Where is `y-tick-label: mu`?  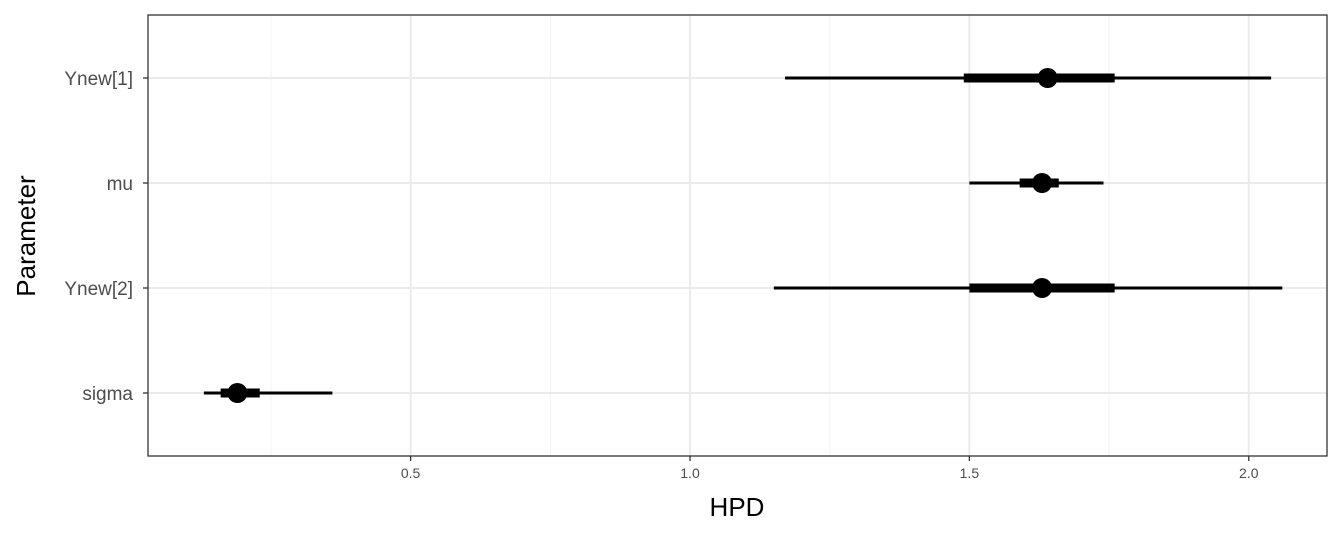 y-tick-label: mu is located at coordinates (120, 184).